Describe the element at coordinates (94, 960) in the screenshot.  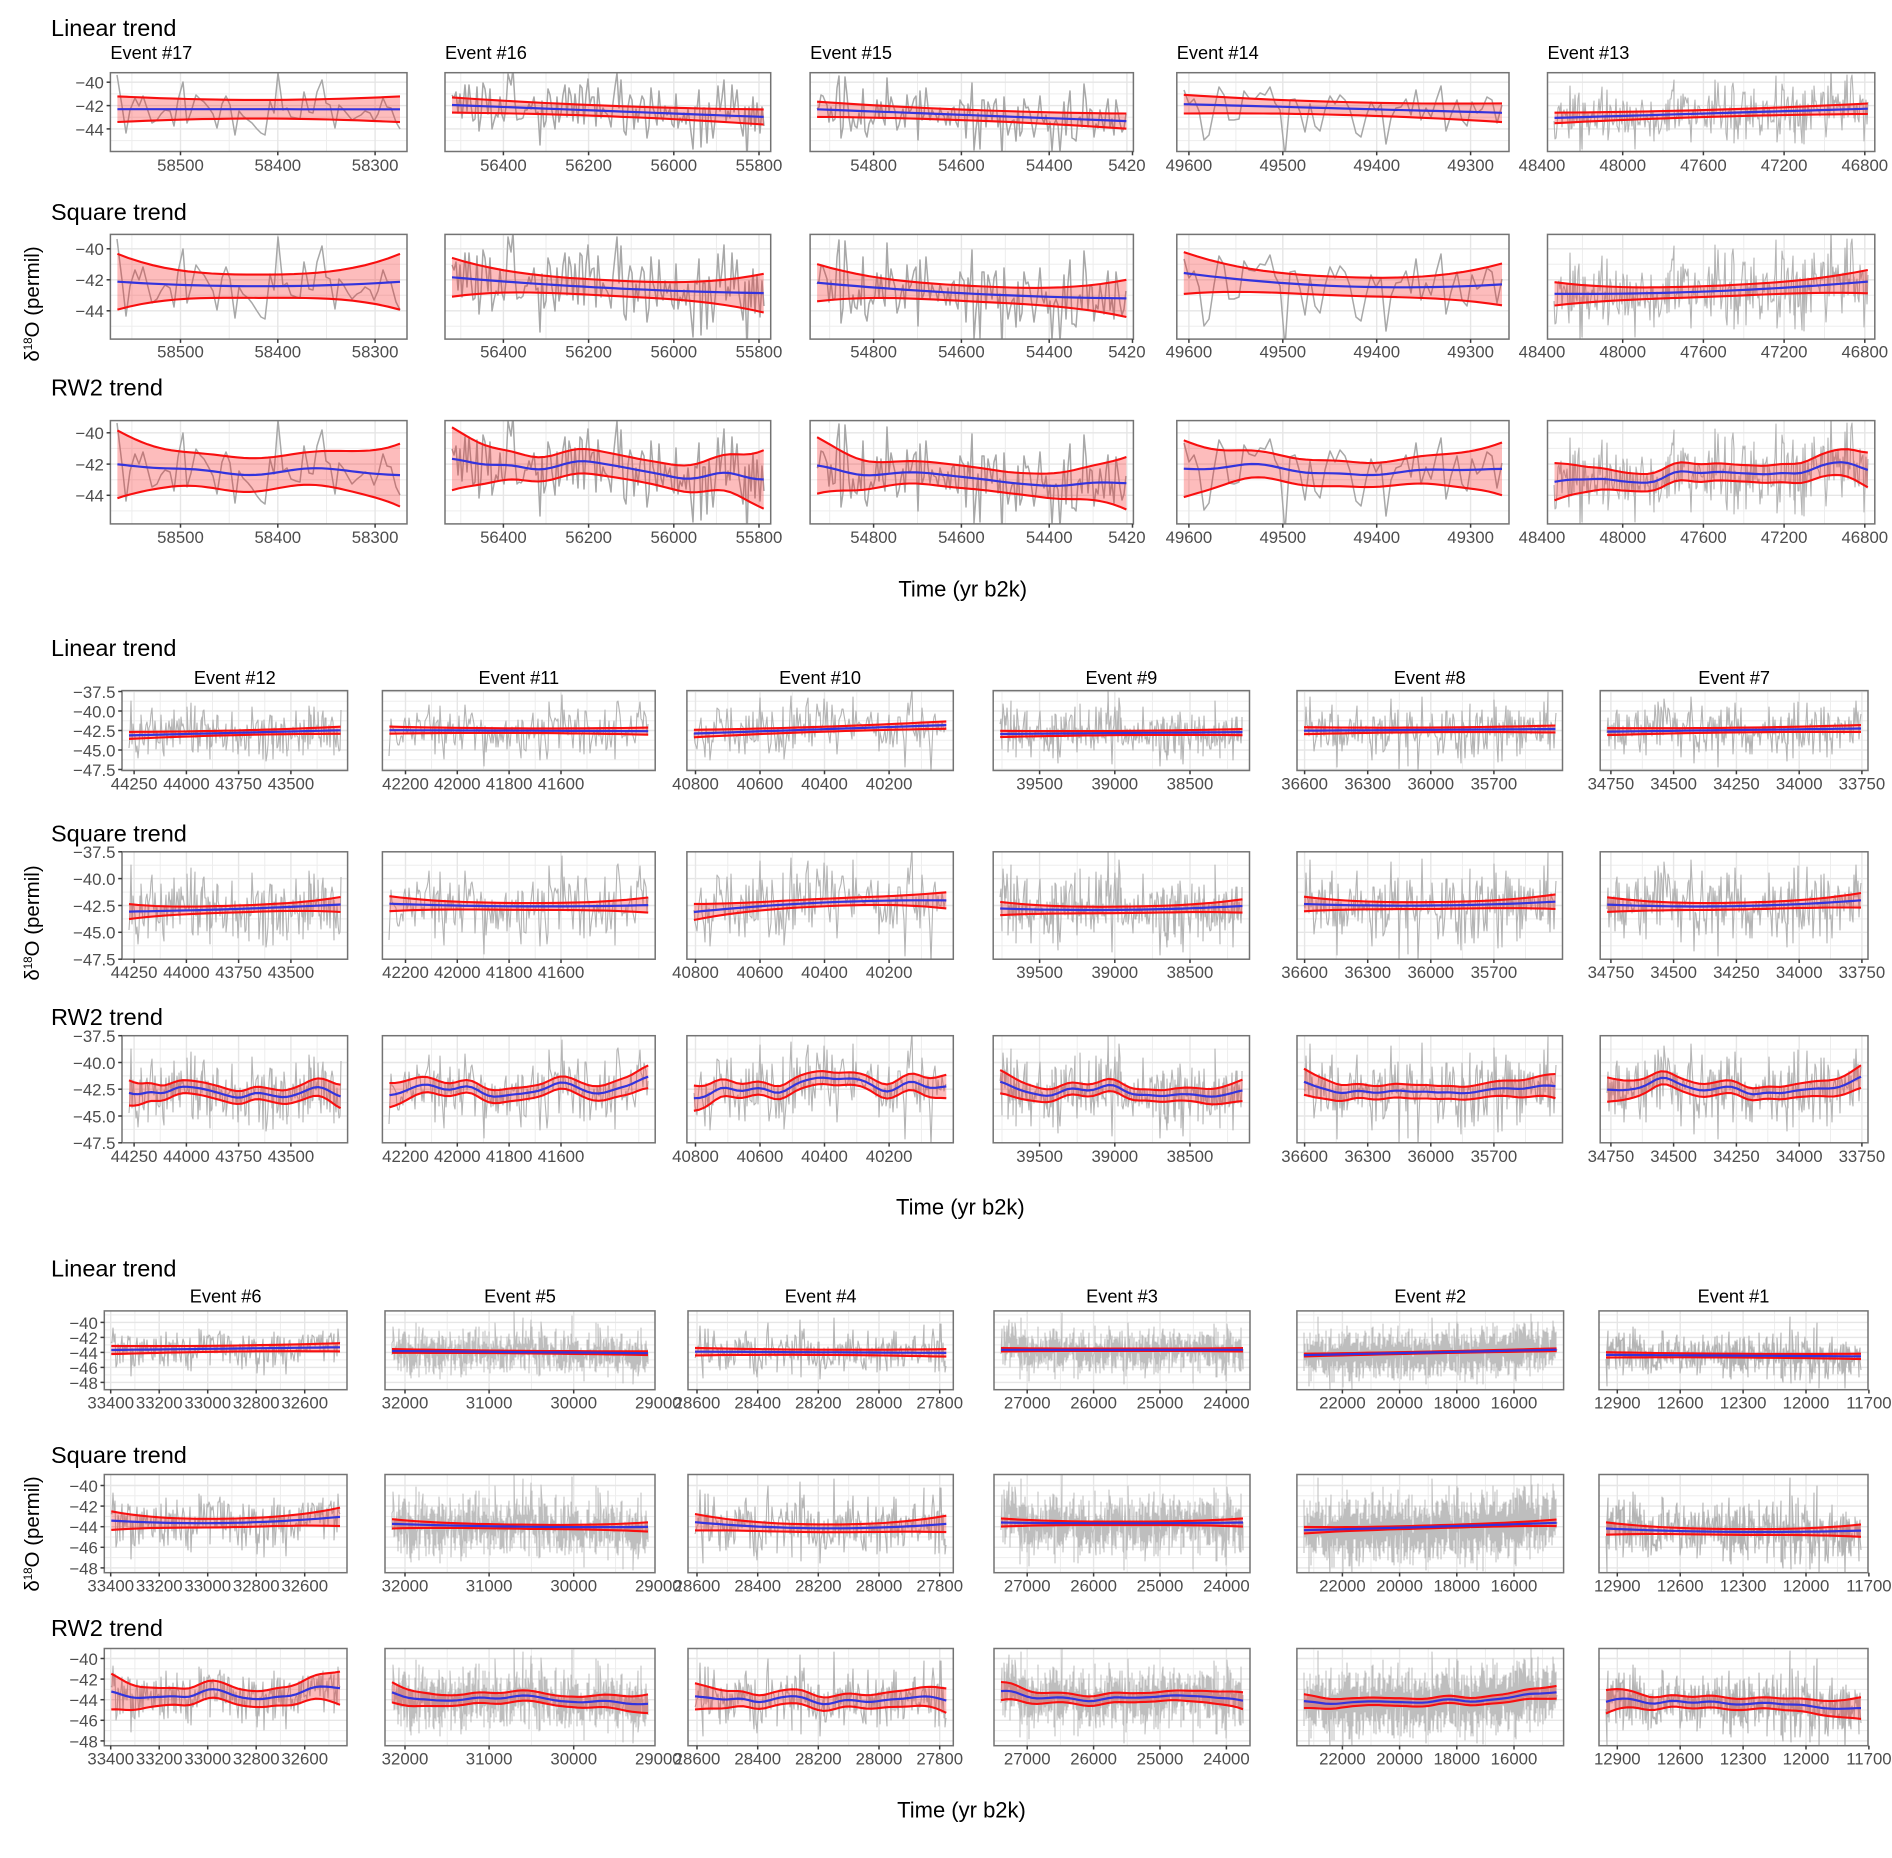
I see `svg-text: −47.5` at that location.